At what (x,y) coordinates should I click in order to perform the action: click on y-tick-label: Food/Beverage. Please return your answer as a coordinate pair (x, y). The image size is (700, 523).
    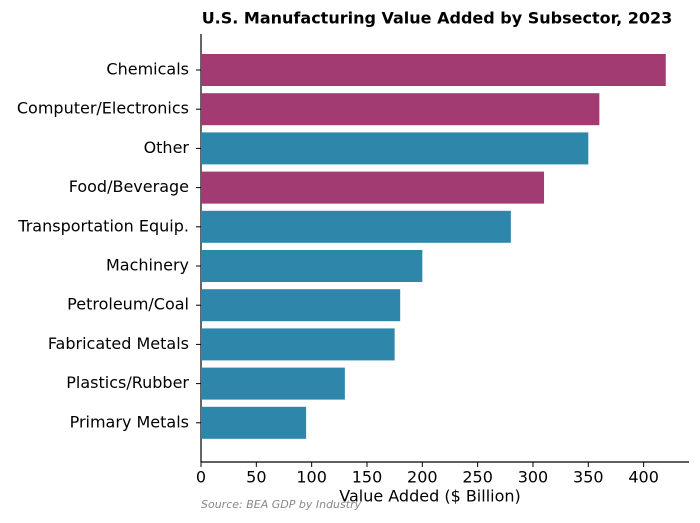
    Looking at the image, I should click on (129, 186).